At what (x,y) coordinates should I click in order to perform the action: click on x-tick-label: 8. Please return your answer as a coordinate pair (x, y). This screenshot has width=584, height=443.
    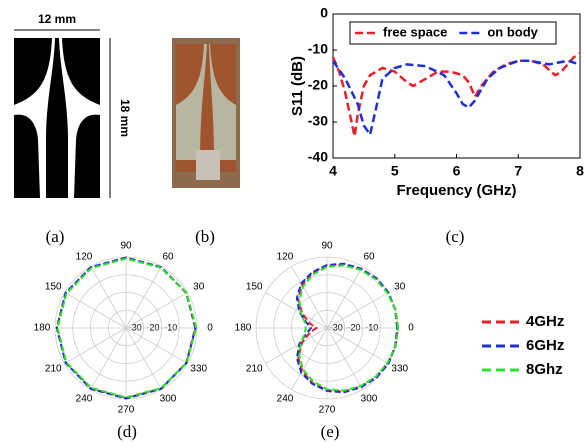
    Looking at the image, I should click on (580, 171).